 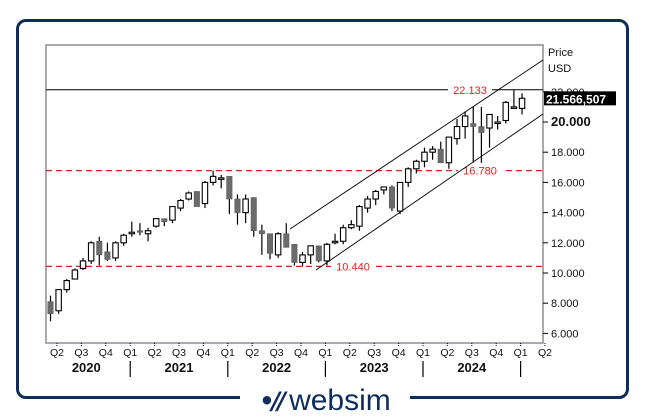 I want to click on websim-logo: •// websim, so click(x=325, y=401).